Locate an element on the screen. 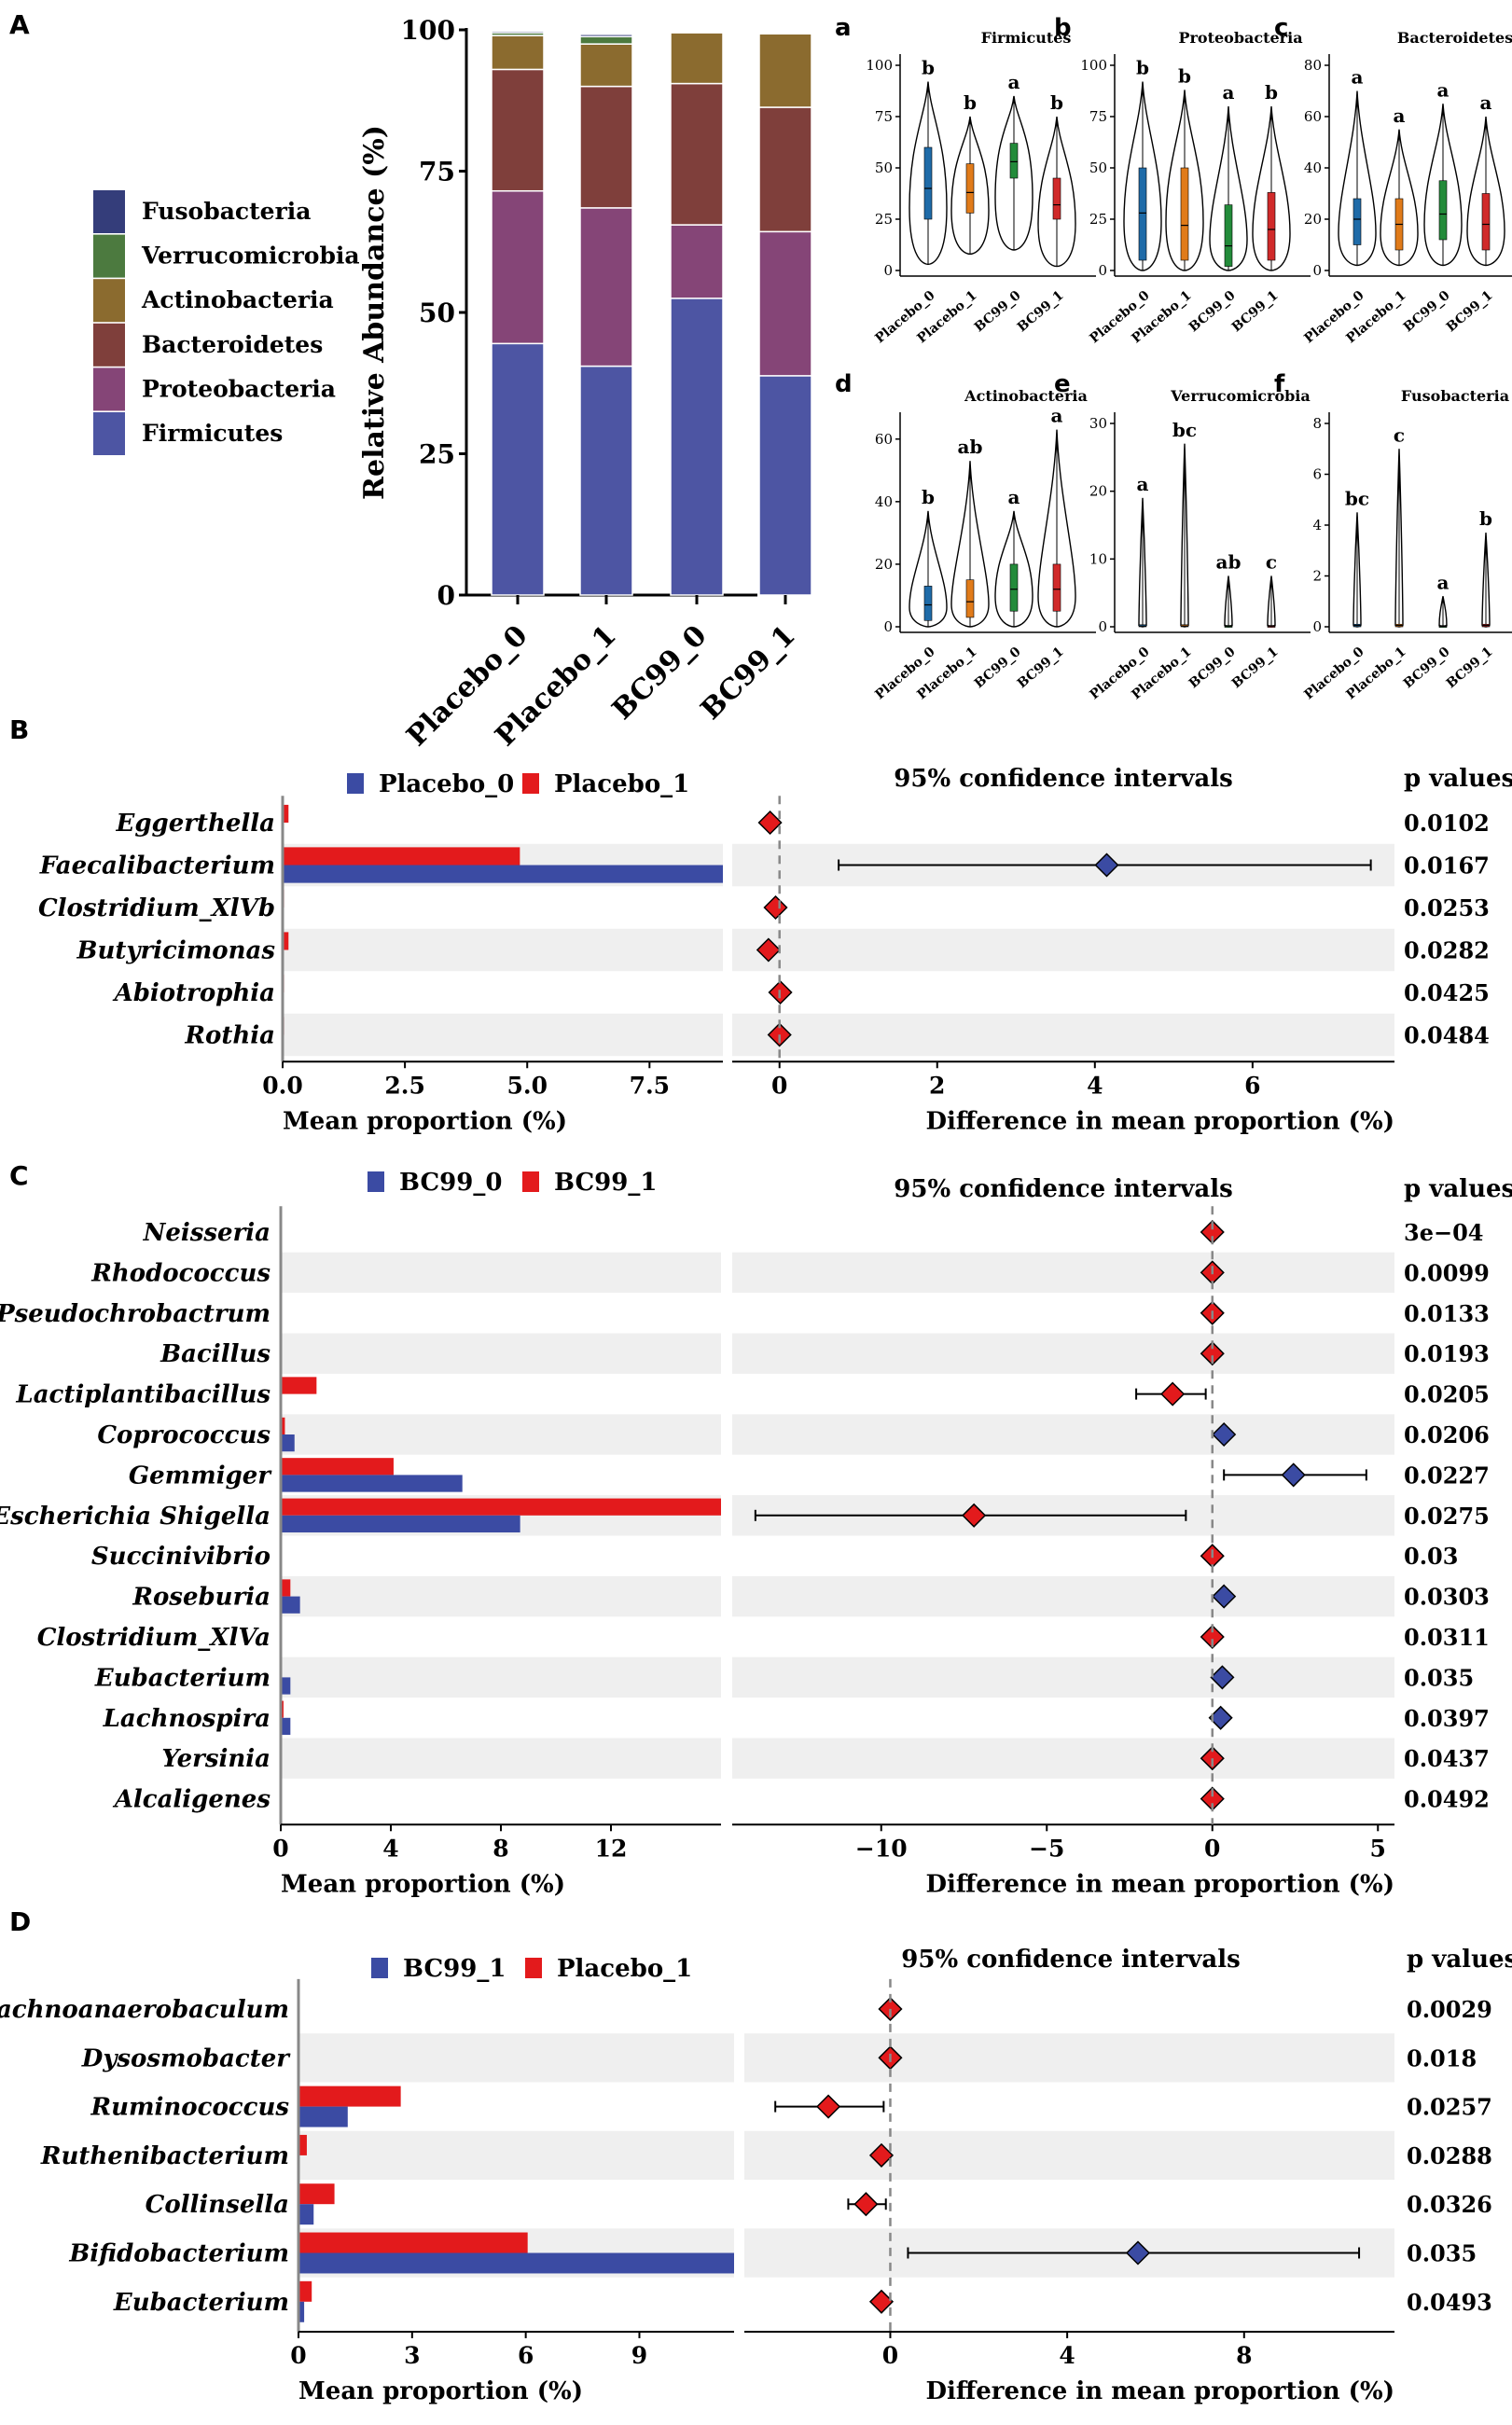  violin-y-tick-label: 60 is located at coordinates (884, 439).